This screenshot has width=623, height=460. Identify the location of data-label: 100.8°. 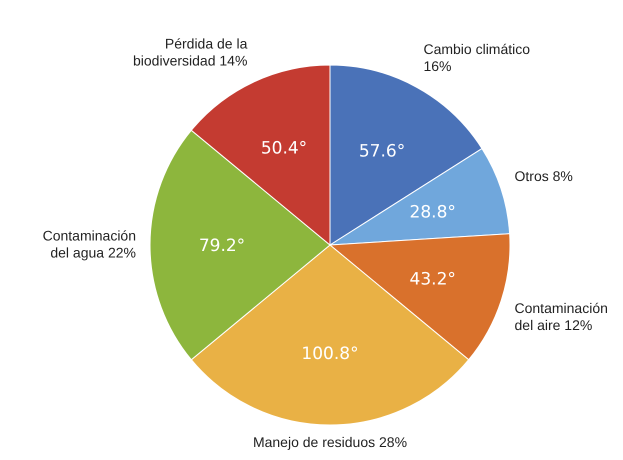
(330, 354).